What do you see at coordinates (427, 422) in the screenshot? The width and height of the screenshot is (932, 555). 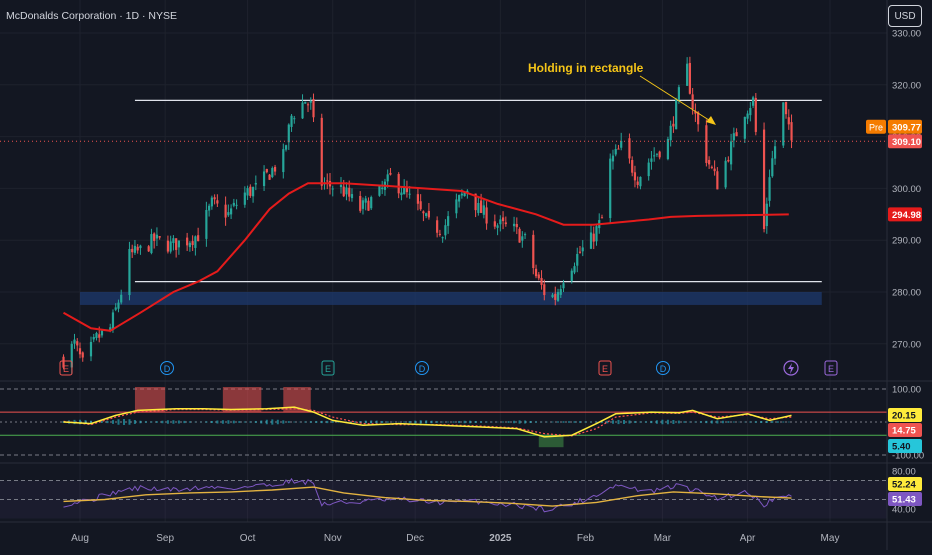 I see `osc-fast-line` at bounding box center [427, 422].